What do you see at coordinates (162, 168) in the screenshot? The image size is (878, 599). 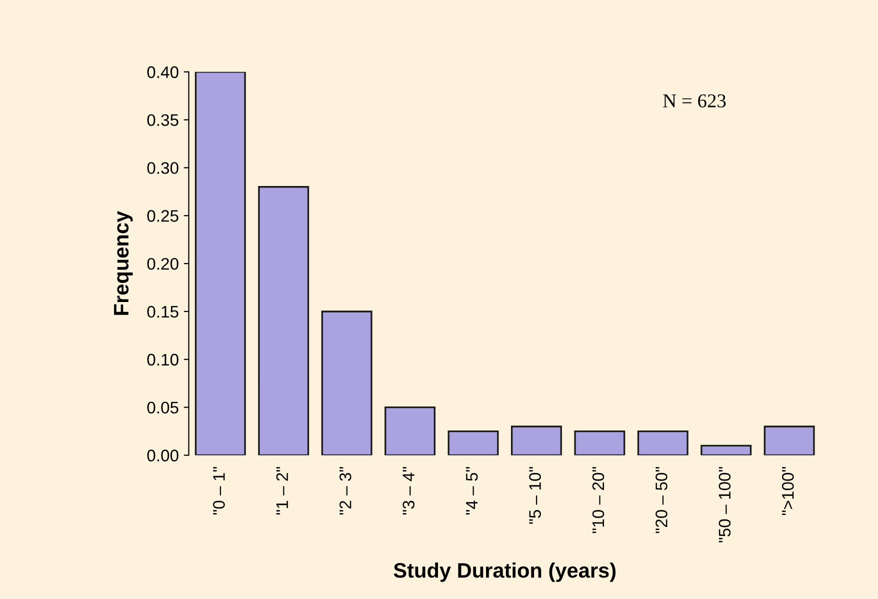 I see `y-tick-label: 0.30` at bounding box center [162, 168].